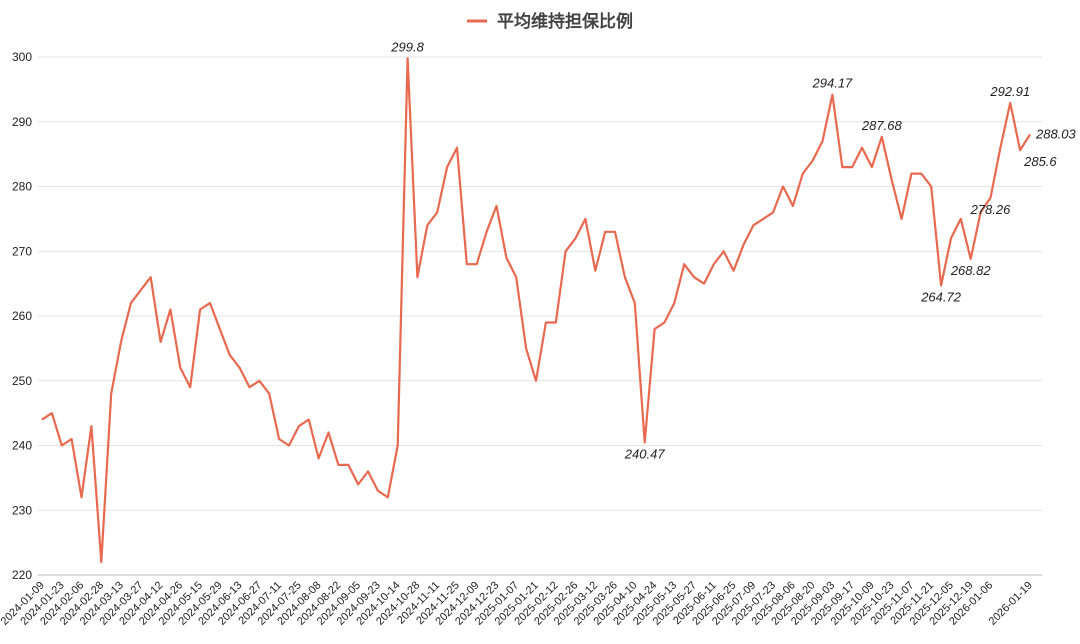 The width and height of the screenshot is (1080, 644). What do you see at coordinates (22, 575) in the screenshot?
I see `y-tick-label: 220` at bounding box center [22, 575].